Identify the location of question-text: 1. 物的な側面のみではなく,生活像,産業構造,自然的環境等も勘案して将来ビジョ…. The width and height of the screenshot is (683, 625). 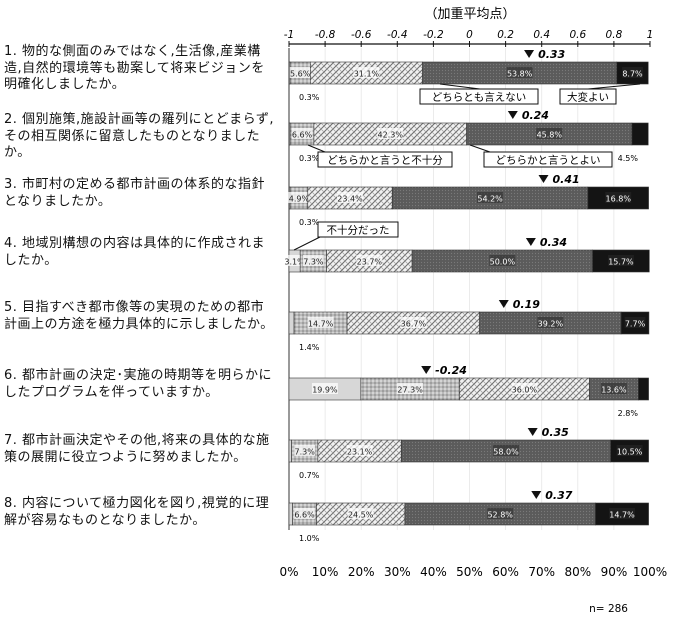
(134, 68).